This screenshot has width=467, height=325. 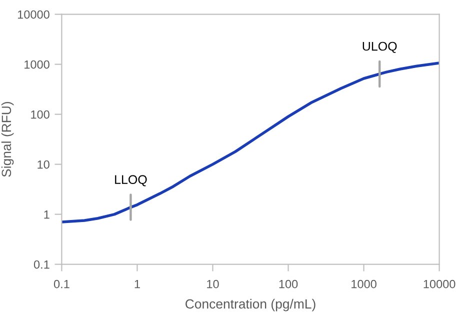 What do you see at coordinates (42, 264) in the screenshot?
I see `y-tick-label: 0.1` at bounding box center [42, 264].